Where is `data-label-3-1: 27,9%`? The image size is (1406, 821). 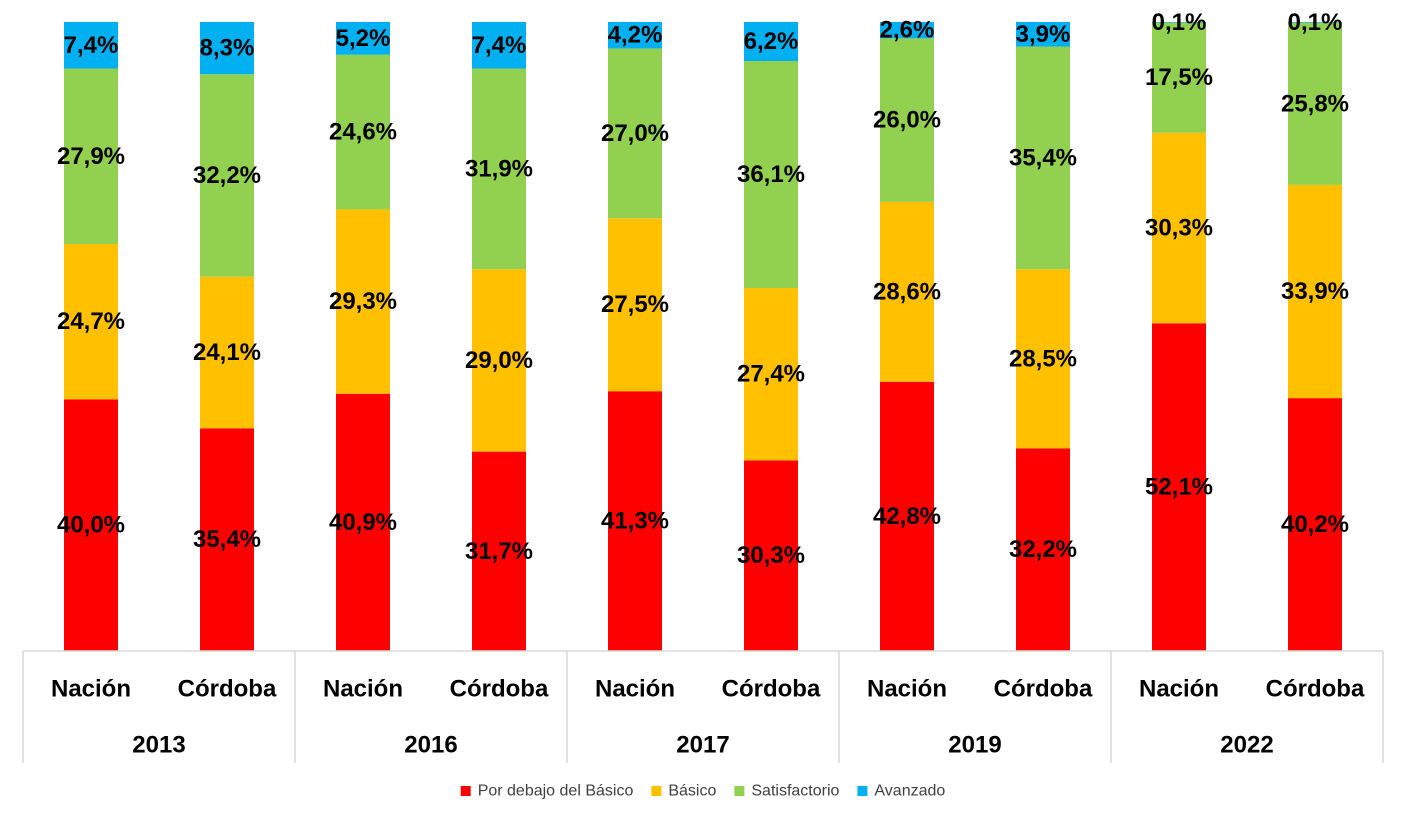
data-label-3-1: 27,9% is located at coordinates (91, 156).